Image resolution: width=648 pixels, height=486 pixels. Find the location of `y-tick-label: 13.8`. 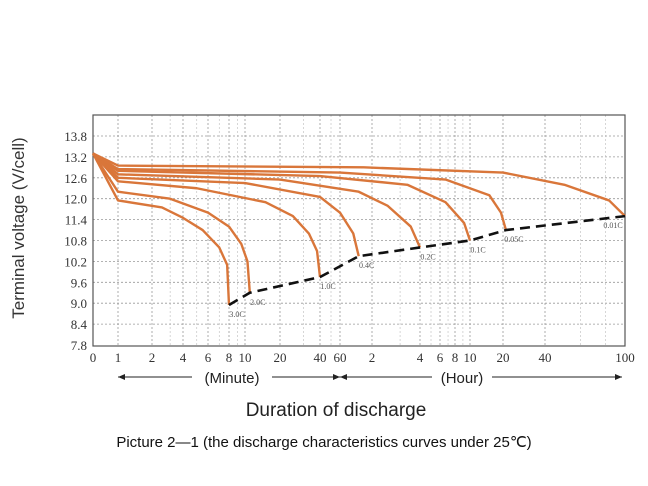

y-tick-label: 13.8 is located at coordinates (75, 136).